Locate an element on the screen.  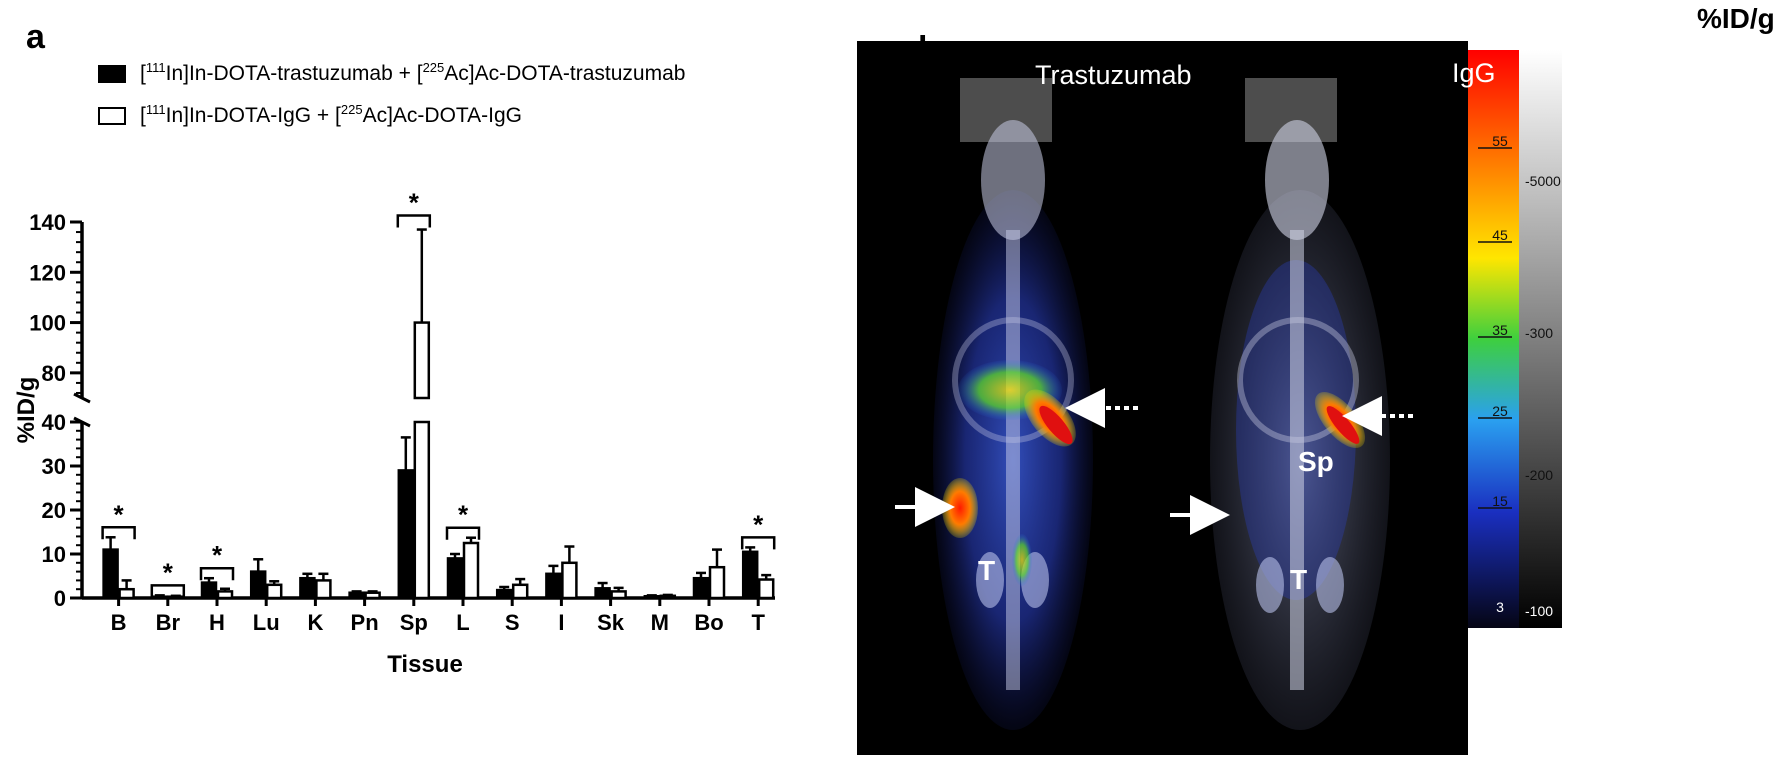
y-tick-labels: 0 10 20 30 40 80 100 120 140 is located at coordinates (55, 410).